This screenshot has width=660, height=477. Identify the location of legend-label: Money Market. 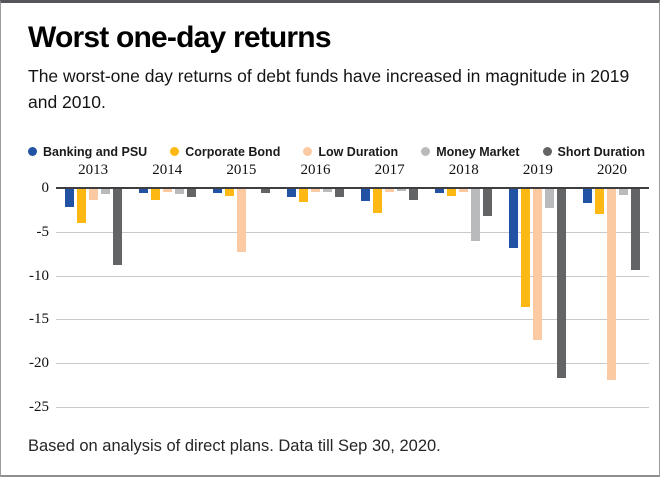
(478, 151).